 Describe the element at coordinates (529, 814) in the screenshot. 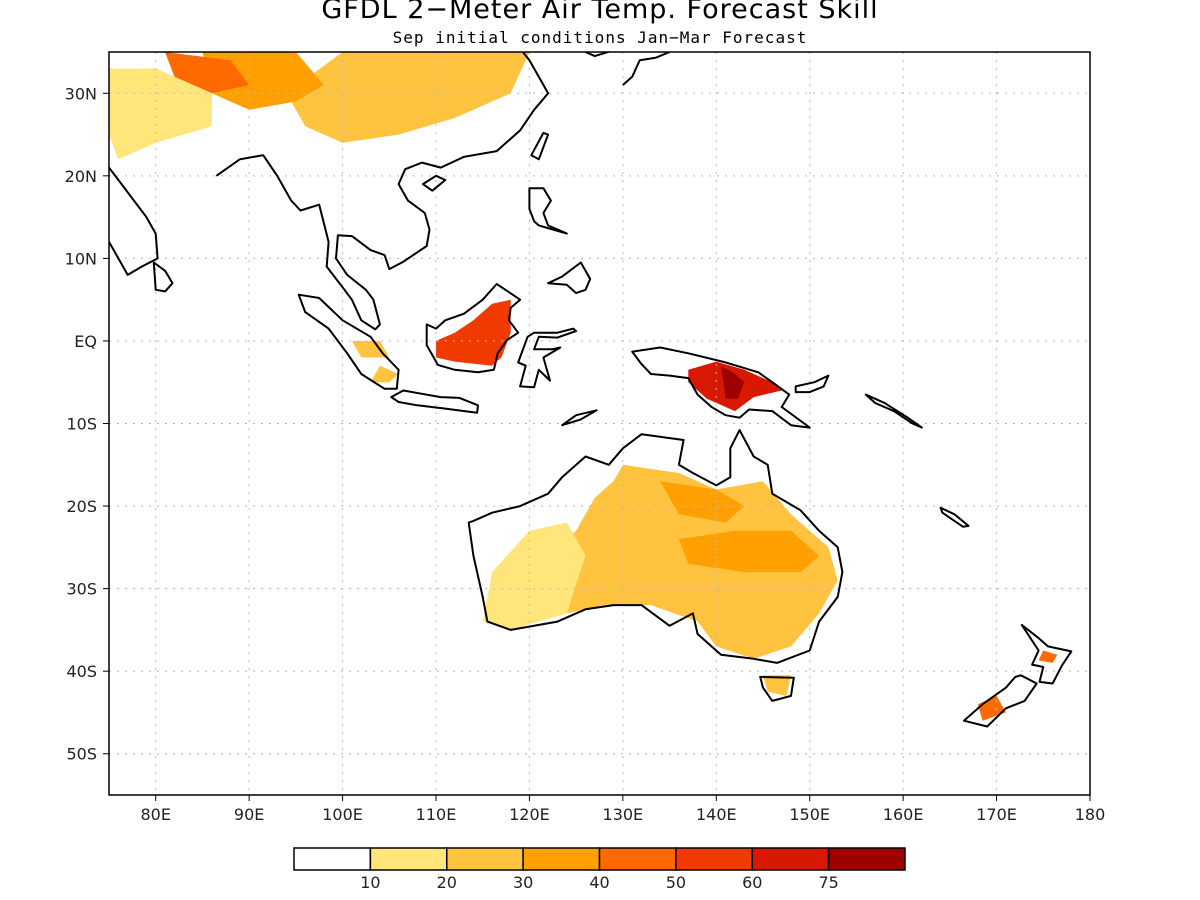

I see `lon-tick-label-120: 120E` at that location.